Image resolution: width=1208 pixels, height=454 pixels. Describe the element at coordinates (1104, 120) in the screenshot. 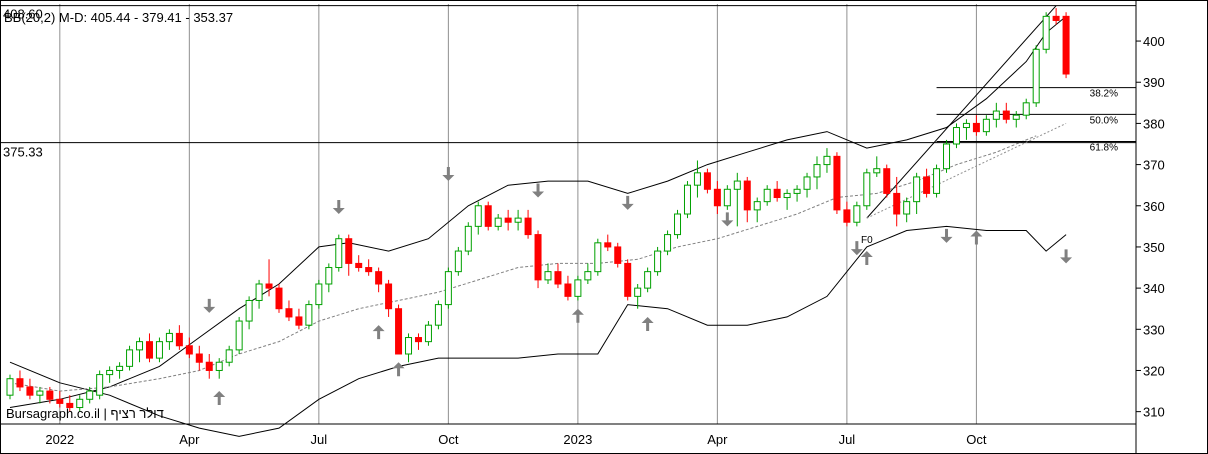

I see `fib-level-label: 50.0%` at that location.